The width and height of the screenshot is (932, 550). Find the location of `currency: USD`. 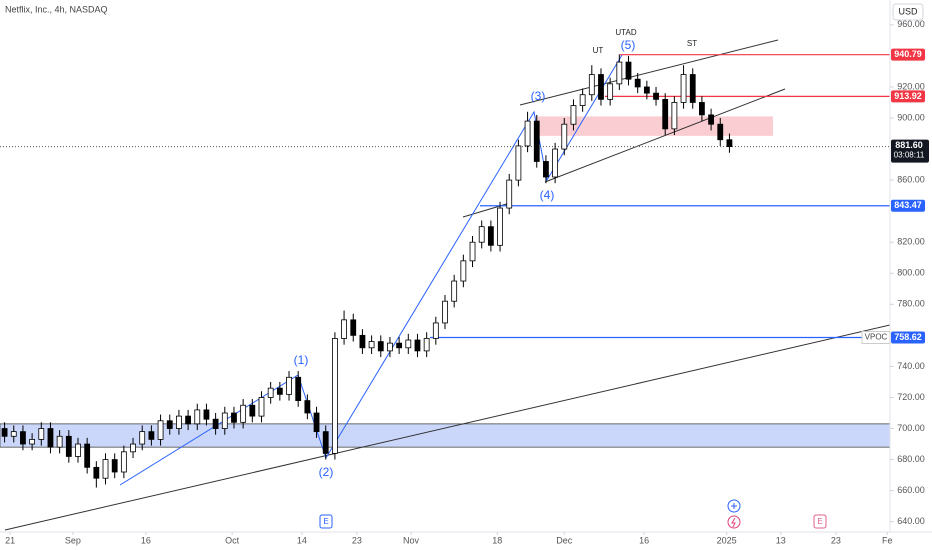

currency: USD is located at coordinates (908, 11).